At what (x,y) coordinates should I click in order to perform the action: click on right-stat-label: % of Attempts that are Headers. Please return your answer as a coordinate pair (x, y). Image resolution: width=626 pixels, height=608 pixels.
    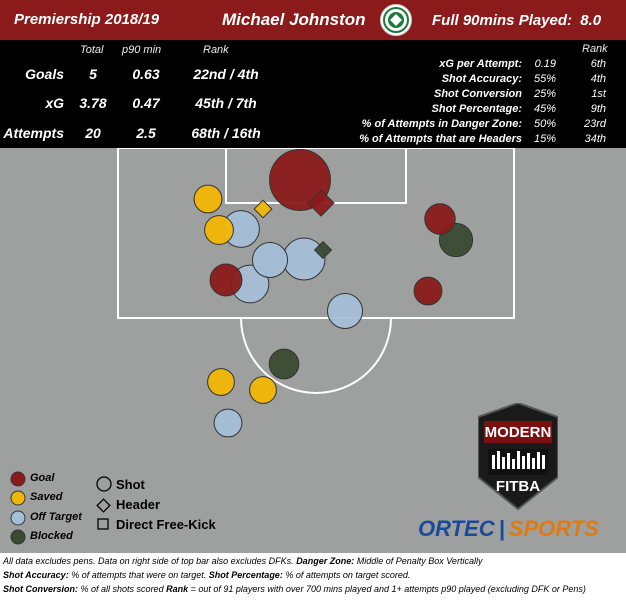
    Looking at the image, I should click on (440, 139).